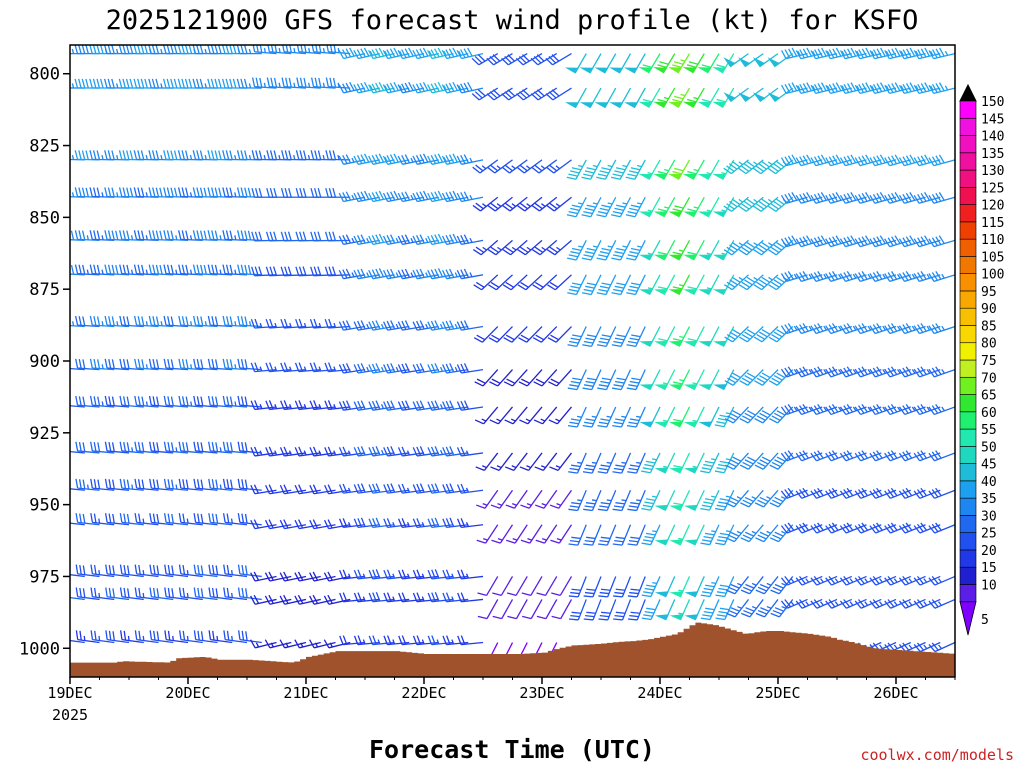 Image resolution: width=1024 pixels, height=768 pixels. I want to click on colorbar-tick-label: 10, so click(989, 585).